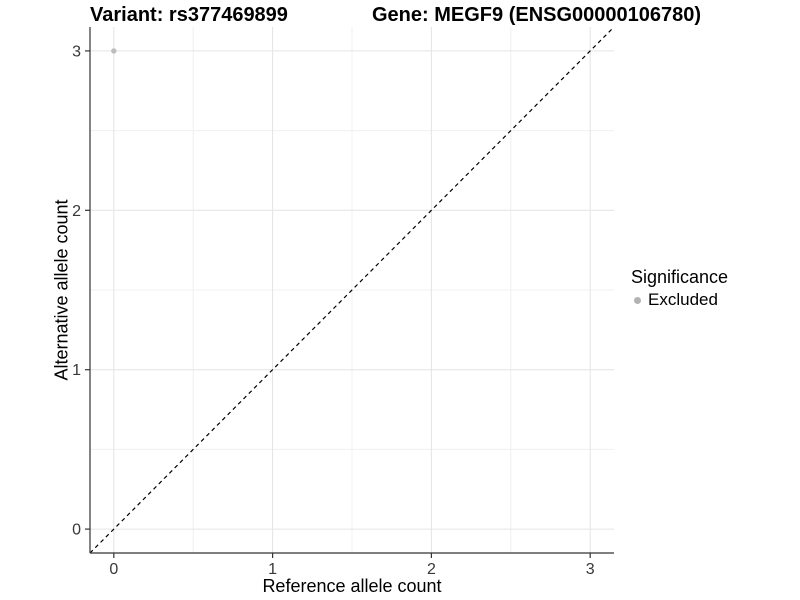 Image resolution: width=800 pixels, height=600 pixels. What do you see at coordinates (189, 15) in the screenshot?
I see `plot-title-variant: Variant: rs377469899` at bounding box center [189, 15].